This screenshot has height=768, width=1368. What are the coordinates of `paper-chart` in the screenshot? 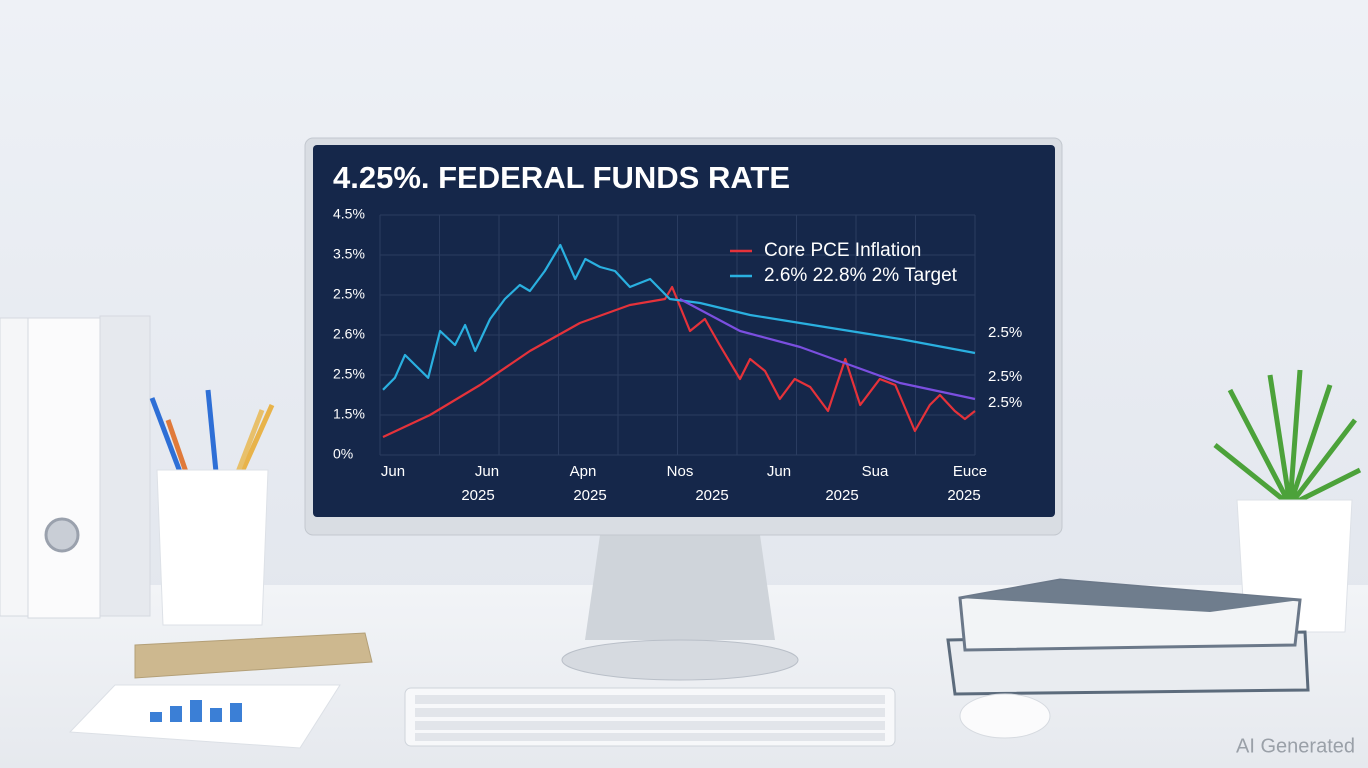 It's located at (196, 711).